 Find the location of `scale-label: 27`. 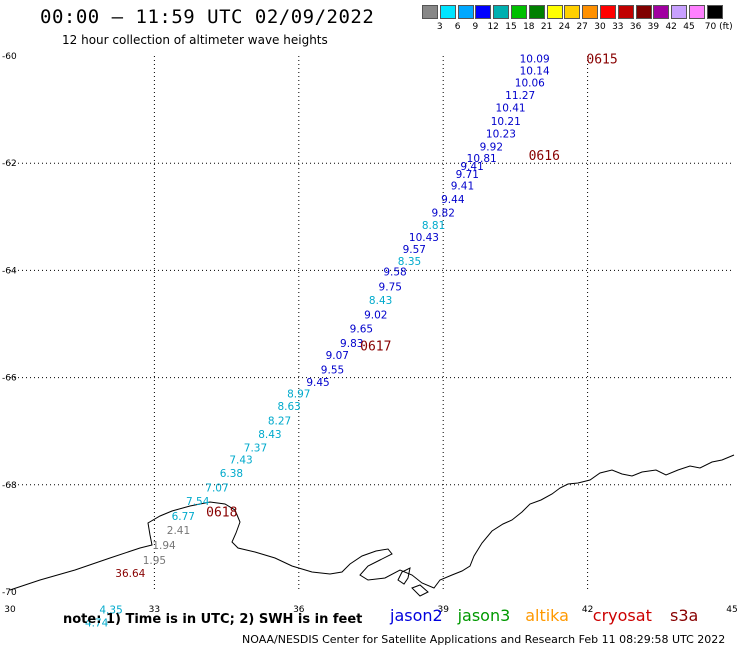

scale-label: 27 is located at coordinates (582, 27).